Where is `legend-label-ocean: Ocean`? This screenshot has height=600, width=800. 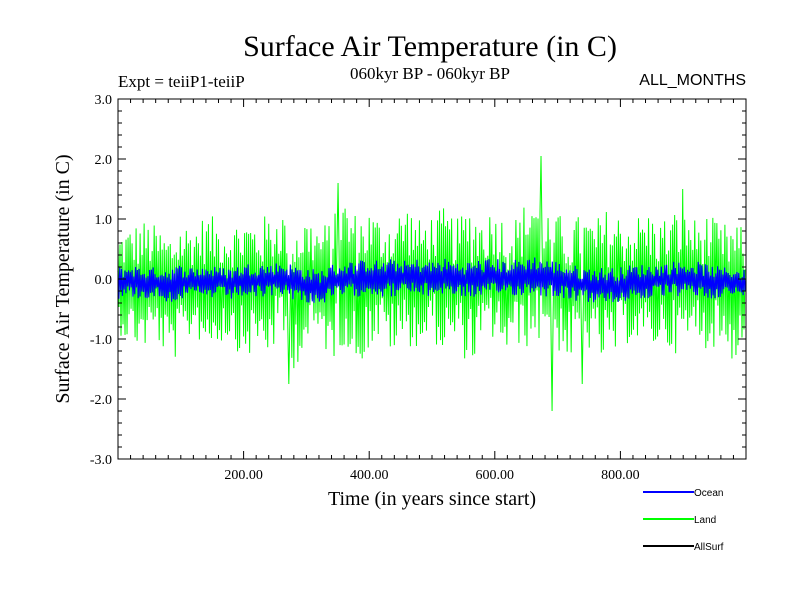
legend-label-ocean: Ocean is located at coordinates (708, 493).